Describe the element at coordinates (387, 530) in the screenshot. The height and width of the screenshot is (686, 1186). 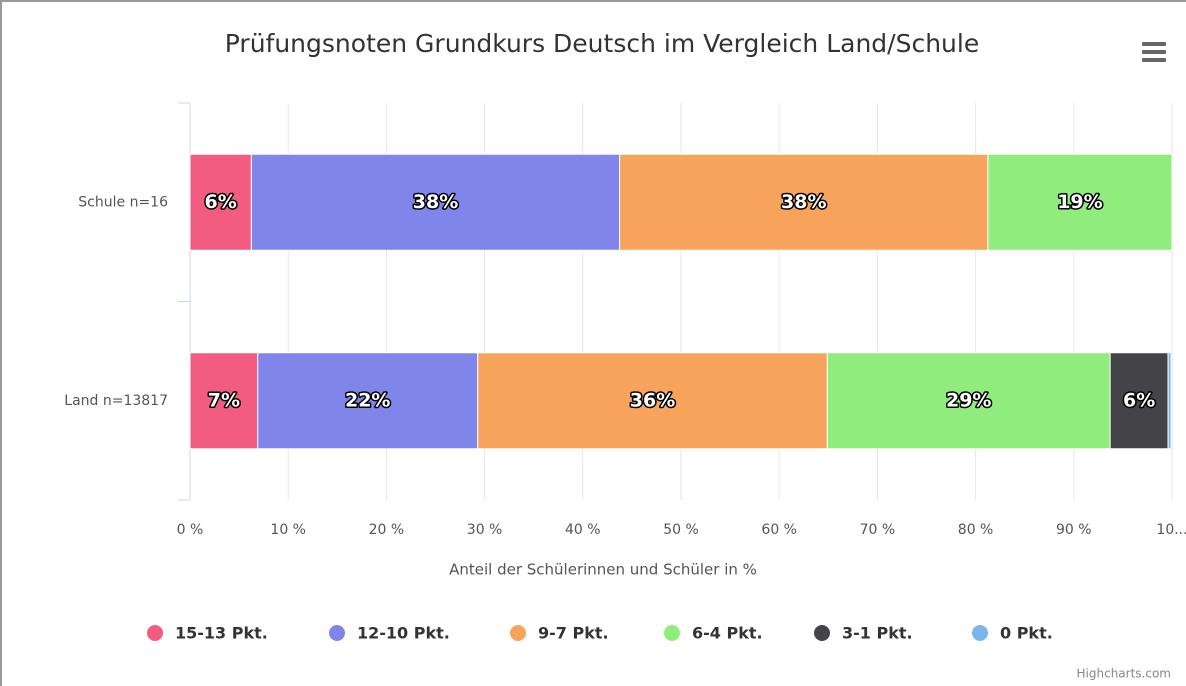
I see `x-tick-label: 20 %` at that location.